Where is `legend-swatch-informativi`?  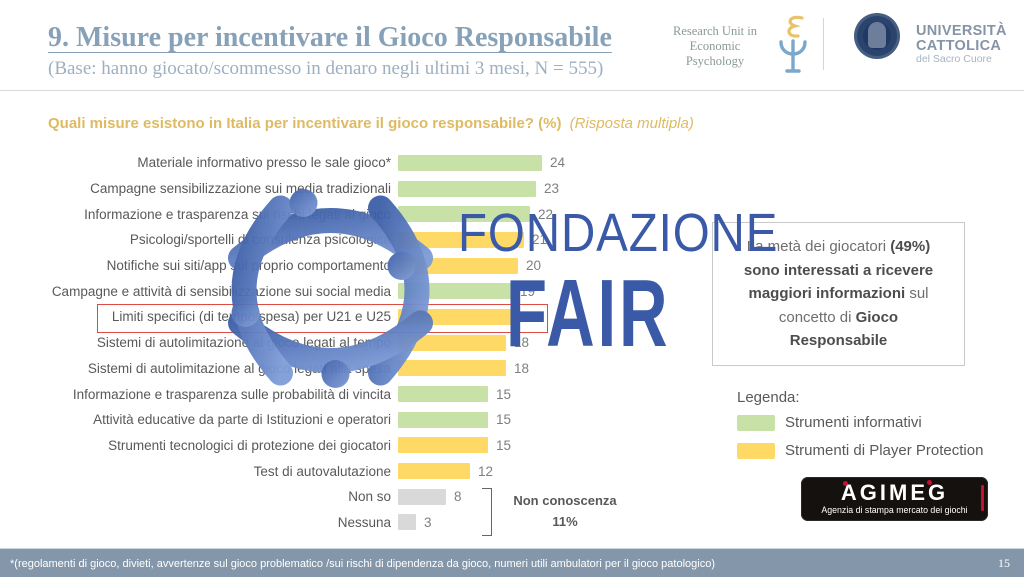
legend-swatch-informativi is located at coordinates (756, 422).